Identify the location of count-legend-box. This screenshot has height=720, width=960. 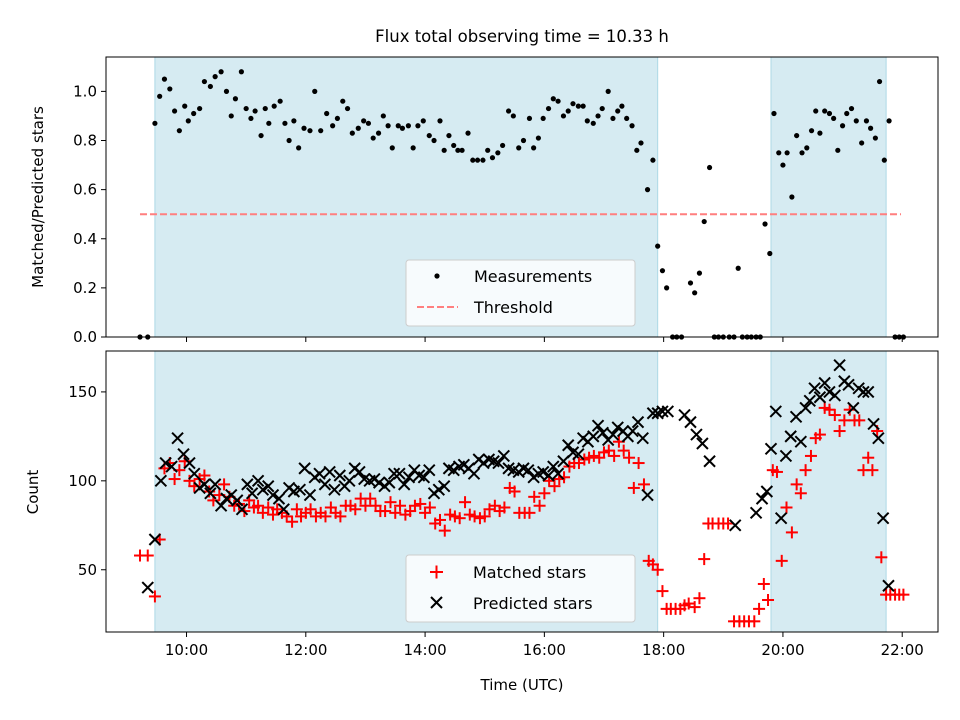
(520, 588).